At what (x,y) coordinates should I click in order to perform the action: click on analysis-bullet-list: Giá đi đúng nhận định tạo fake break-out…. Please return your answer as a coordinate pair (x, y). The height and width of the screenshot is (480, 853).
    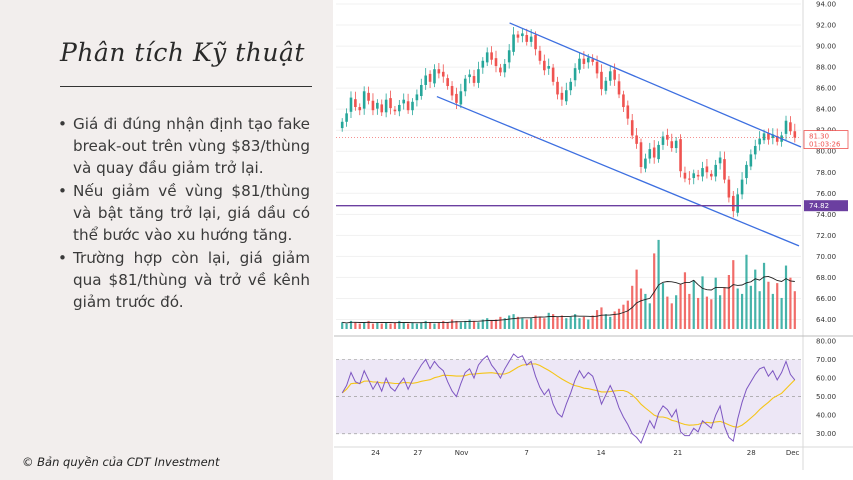
    Looking at the image, I should click on (184, 213).